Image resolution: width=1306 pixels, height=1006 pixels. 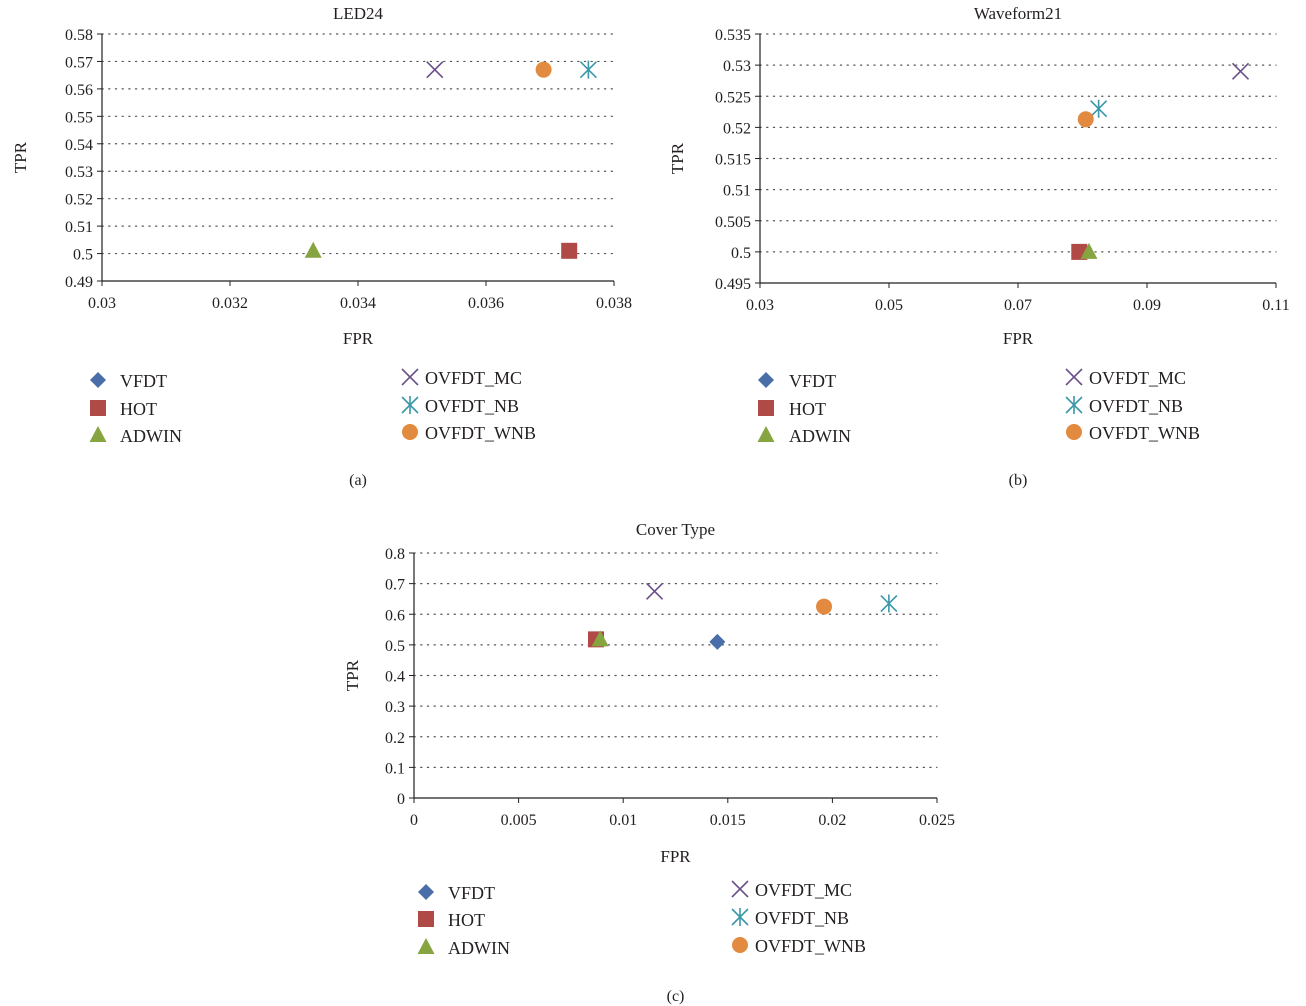 I want to click on legend-label-adwin: ADWIN, so click(x=820, y=436).